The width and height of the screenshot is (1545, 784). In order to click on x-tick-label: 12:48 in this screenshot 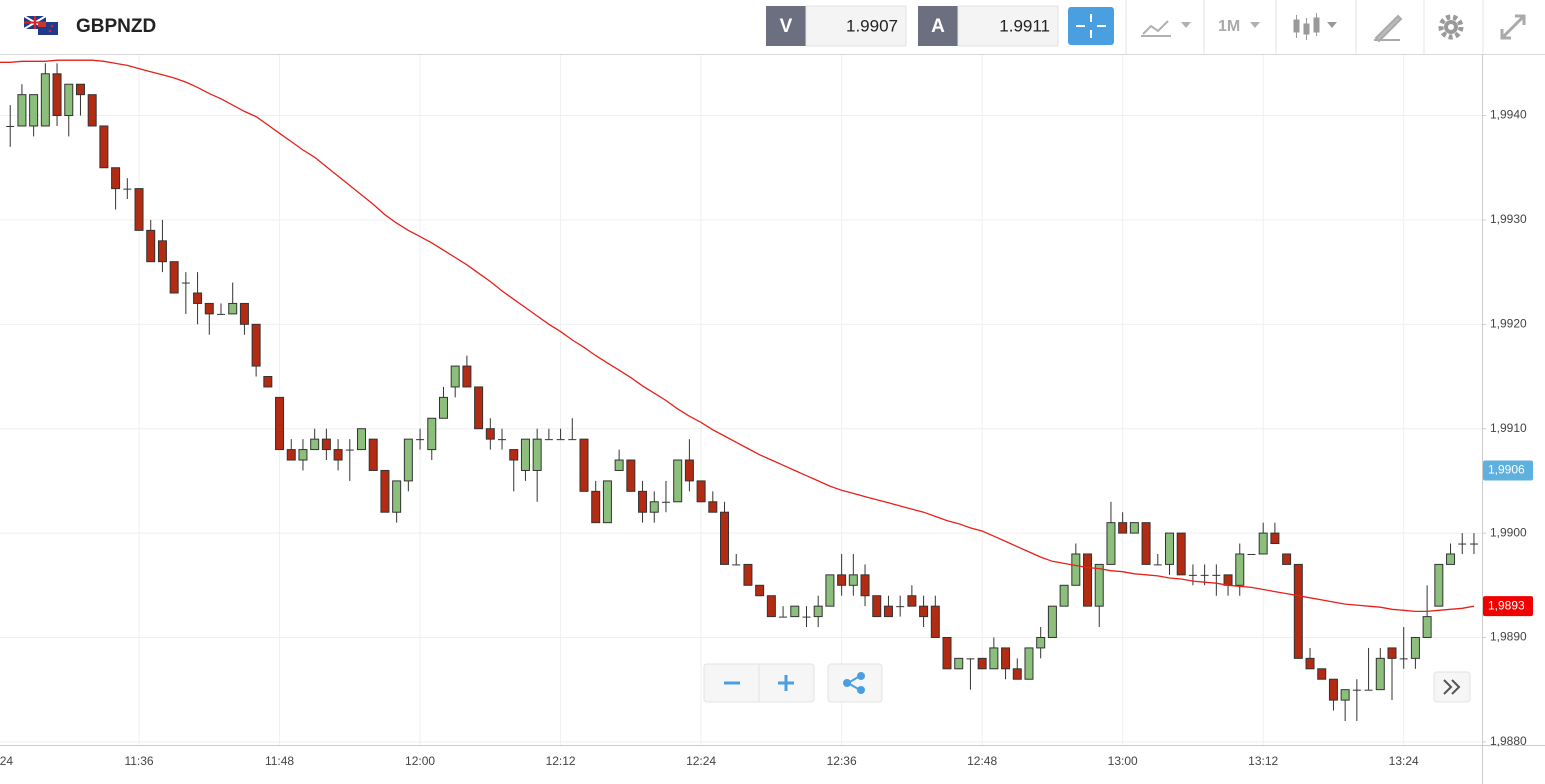, I will do `click(982, 761)`.